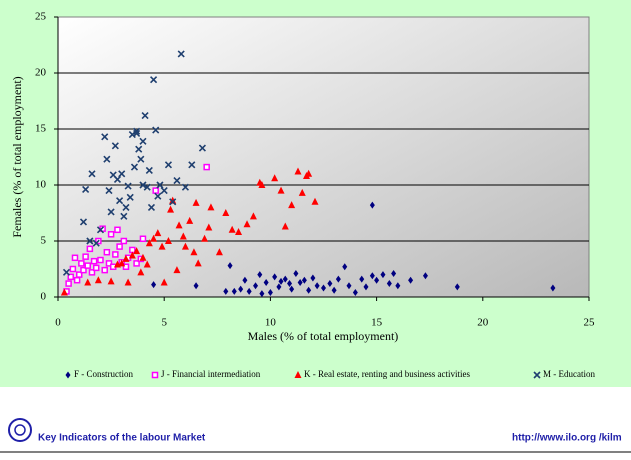 This screenshot has width=631, height=460. Describe the element at coordinates (377, 323) in the screenshot. I see `x-tick-label: 15` at that location.